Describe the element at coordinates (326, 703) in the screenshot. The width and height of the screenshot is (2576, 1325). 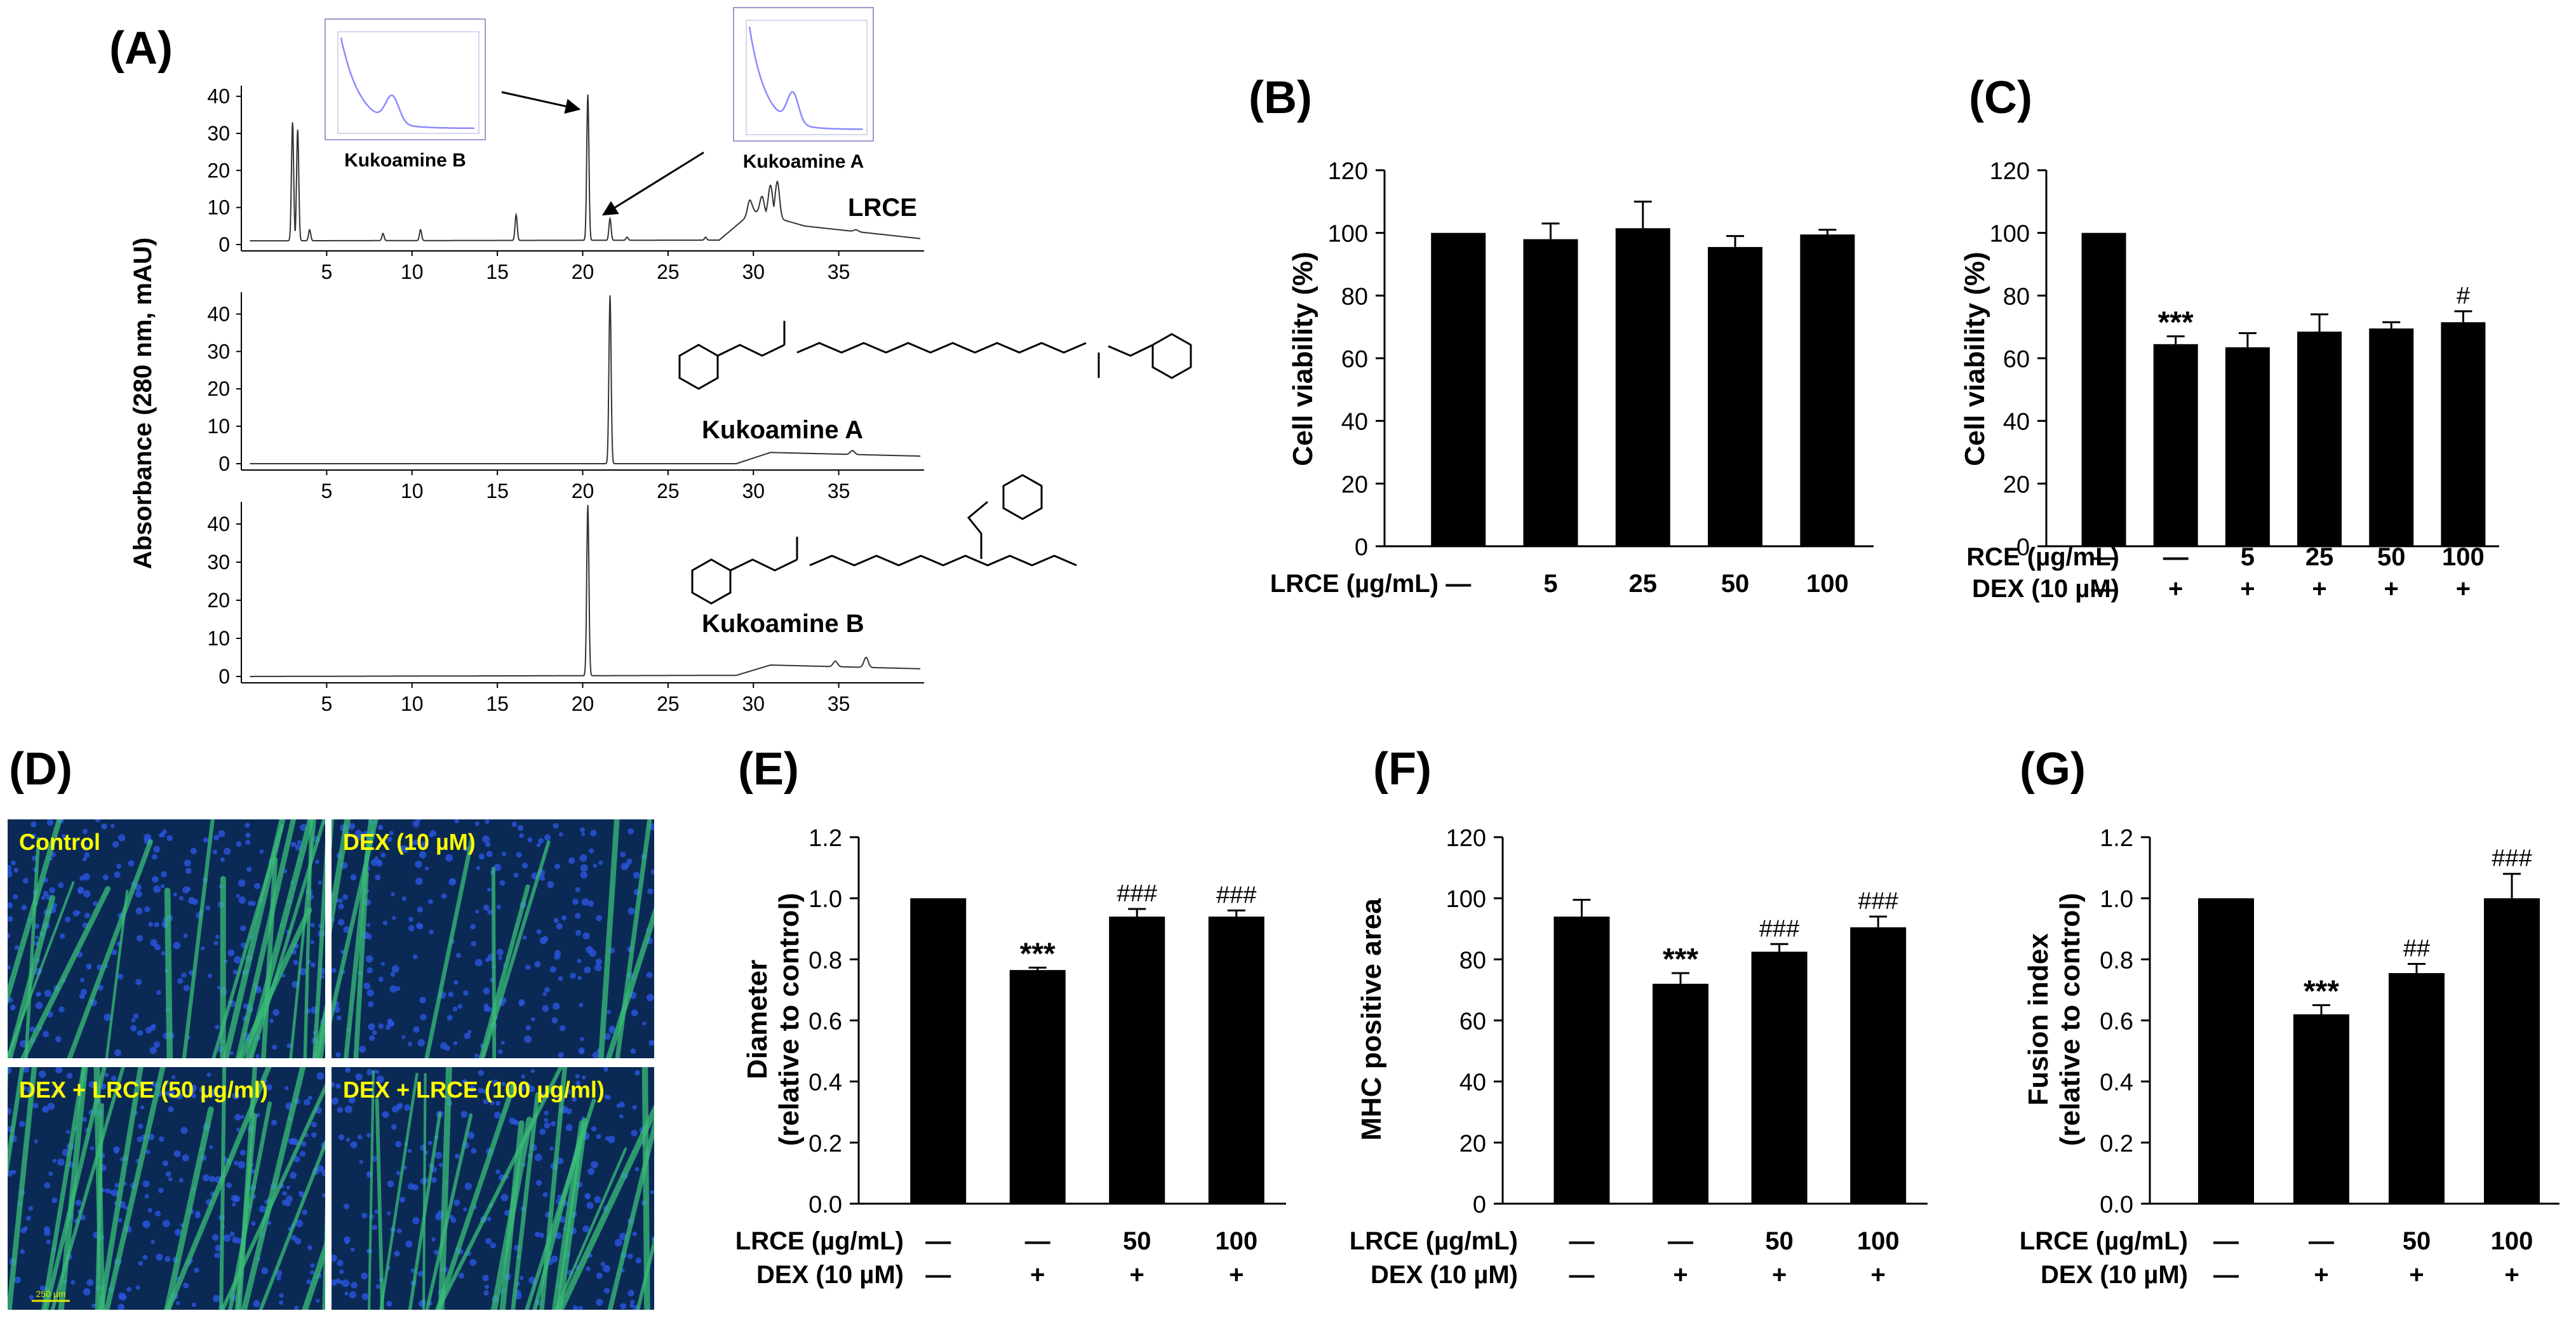
I see `chromatogram-x-tick-label: 5` at that location.